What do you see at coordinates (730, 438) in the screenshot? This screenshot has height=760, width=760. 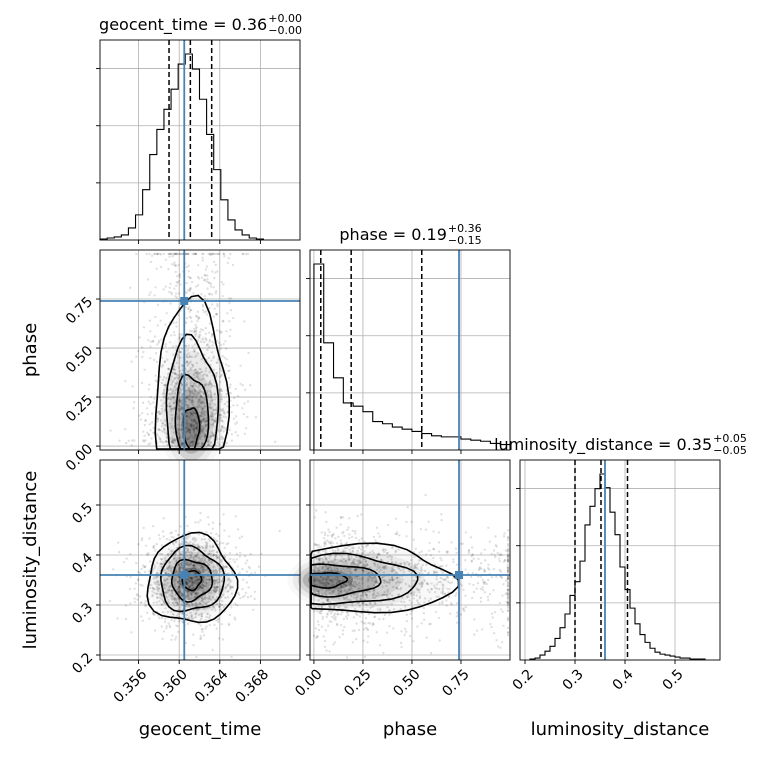 I see `hist-luminosity-distance-title-plus: +0.05` at bounding box center [730, 438].